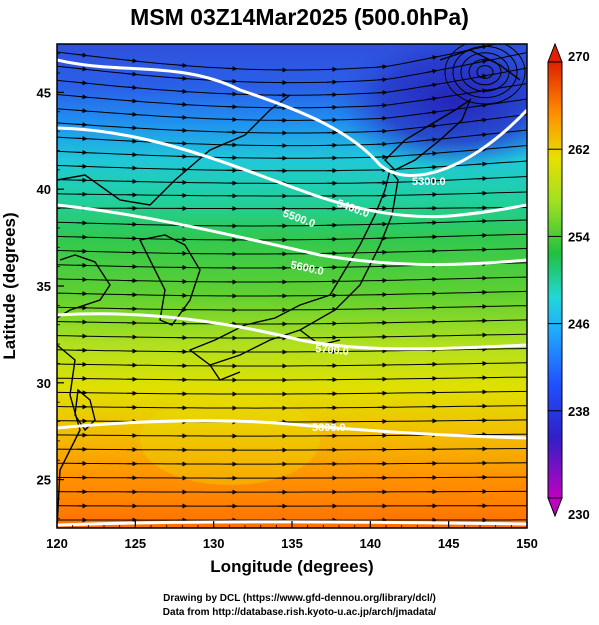  I want to click on y-axis-label: Latitude (degrees), so click(9, 286).